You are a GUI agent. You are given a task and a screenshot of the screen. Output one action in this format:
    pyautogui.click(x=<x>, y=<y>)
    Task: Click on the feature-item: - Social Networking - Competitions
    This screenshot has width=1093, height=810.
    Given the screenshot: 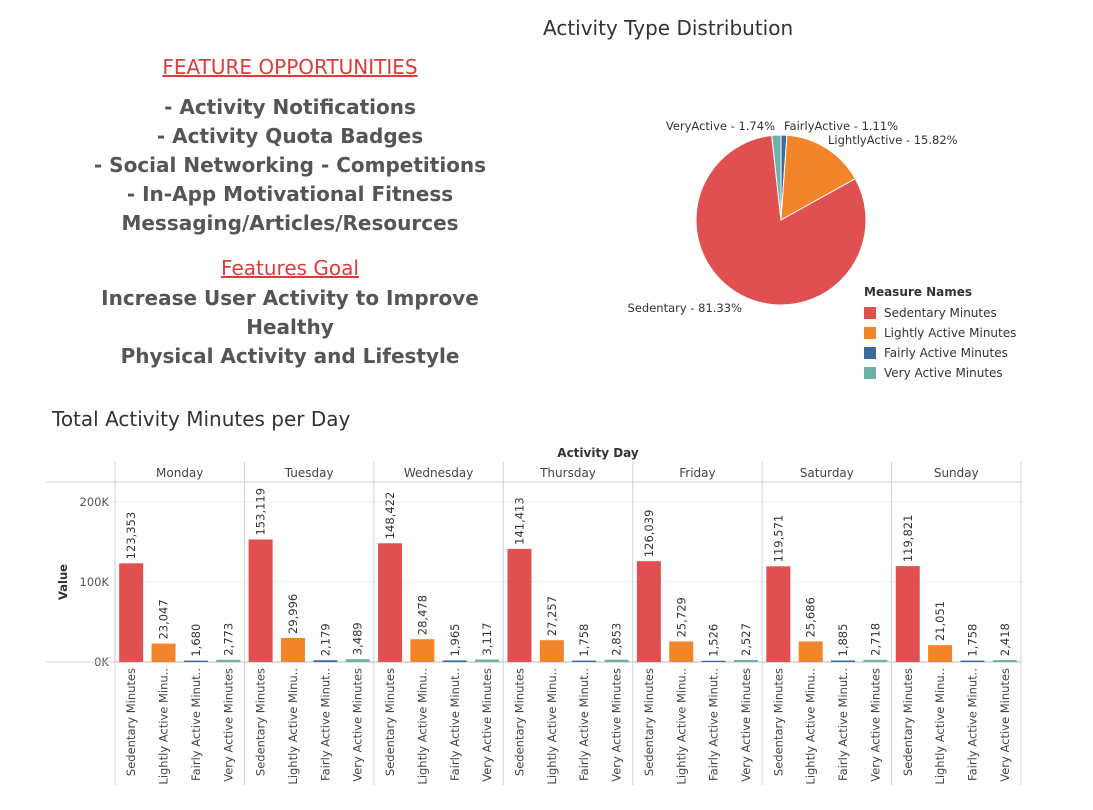 What is the action you would take?
    pyautogui.click(x=290, y=165)
    